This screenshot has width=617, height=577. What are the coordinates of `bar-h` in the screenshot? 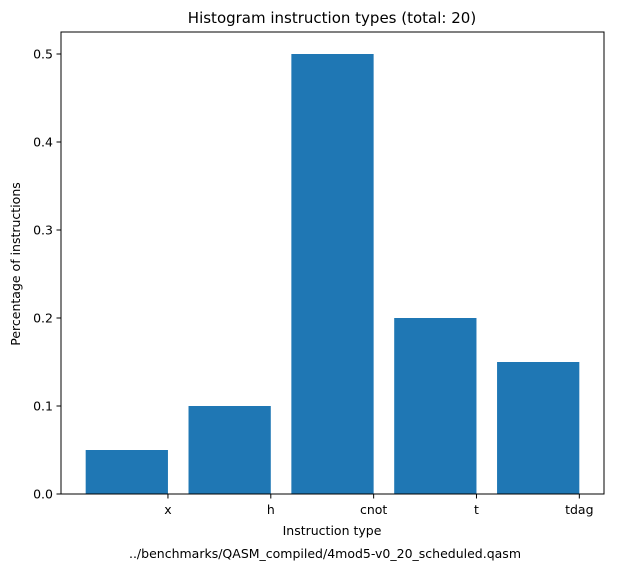 It's located at (229, 450).